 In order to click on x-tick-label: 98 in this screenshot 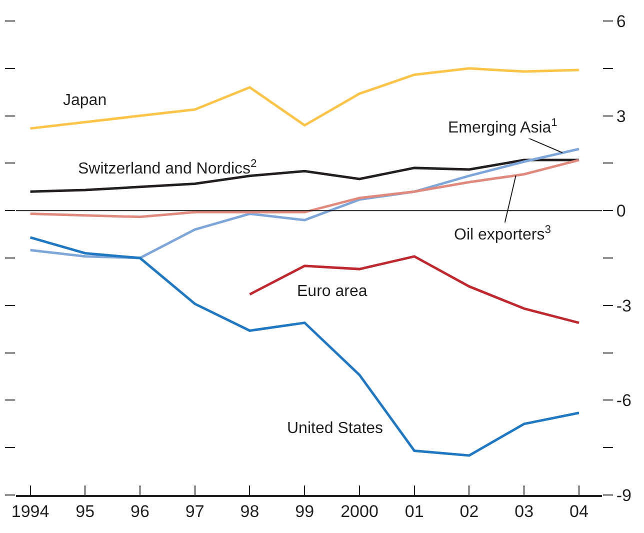, I will do `click(250, 512)`.